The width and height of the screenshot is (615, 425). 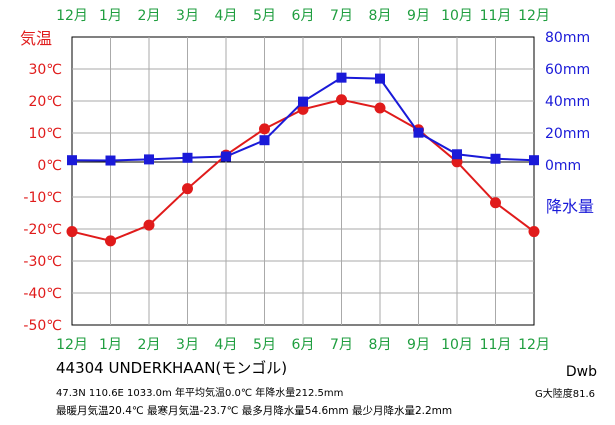 What do you see at coordinates (36, 38) in the screenshot?
I see `temp-axis-title: 気温` at bounding box center [36, 38].